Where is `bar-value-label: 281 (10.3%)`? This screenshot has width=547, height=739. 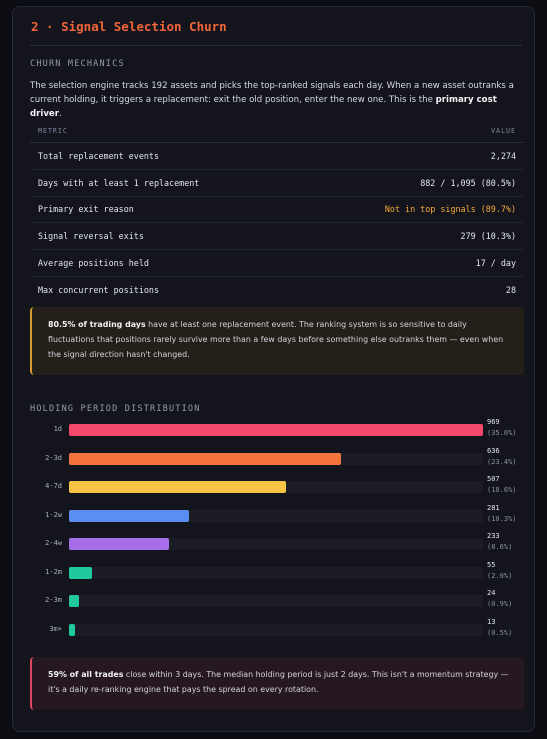
bar-value-label: 281 (10.3%) is located at coordinates (502, 514).